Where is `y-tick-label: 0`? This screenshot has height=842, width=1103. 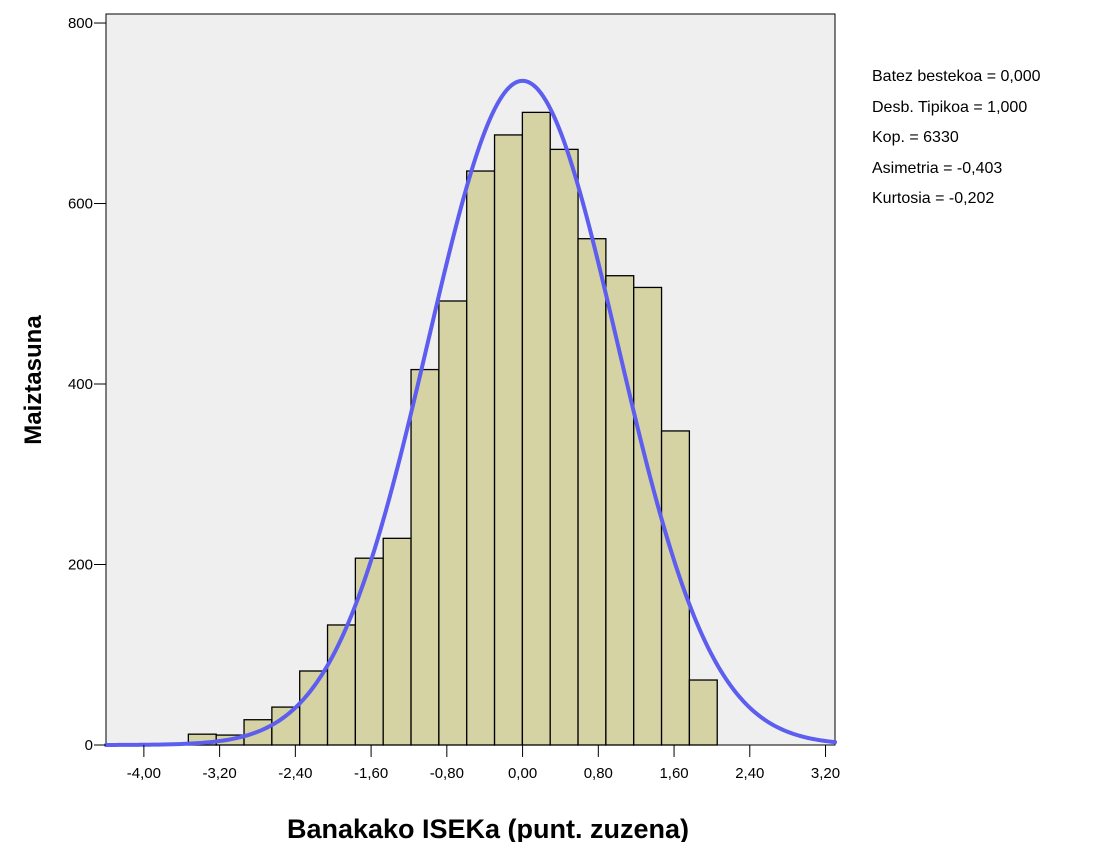 y-tick-label: 0 is located at coordinates (89, 745).